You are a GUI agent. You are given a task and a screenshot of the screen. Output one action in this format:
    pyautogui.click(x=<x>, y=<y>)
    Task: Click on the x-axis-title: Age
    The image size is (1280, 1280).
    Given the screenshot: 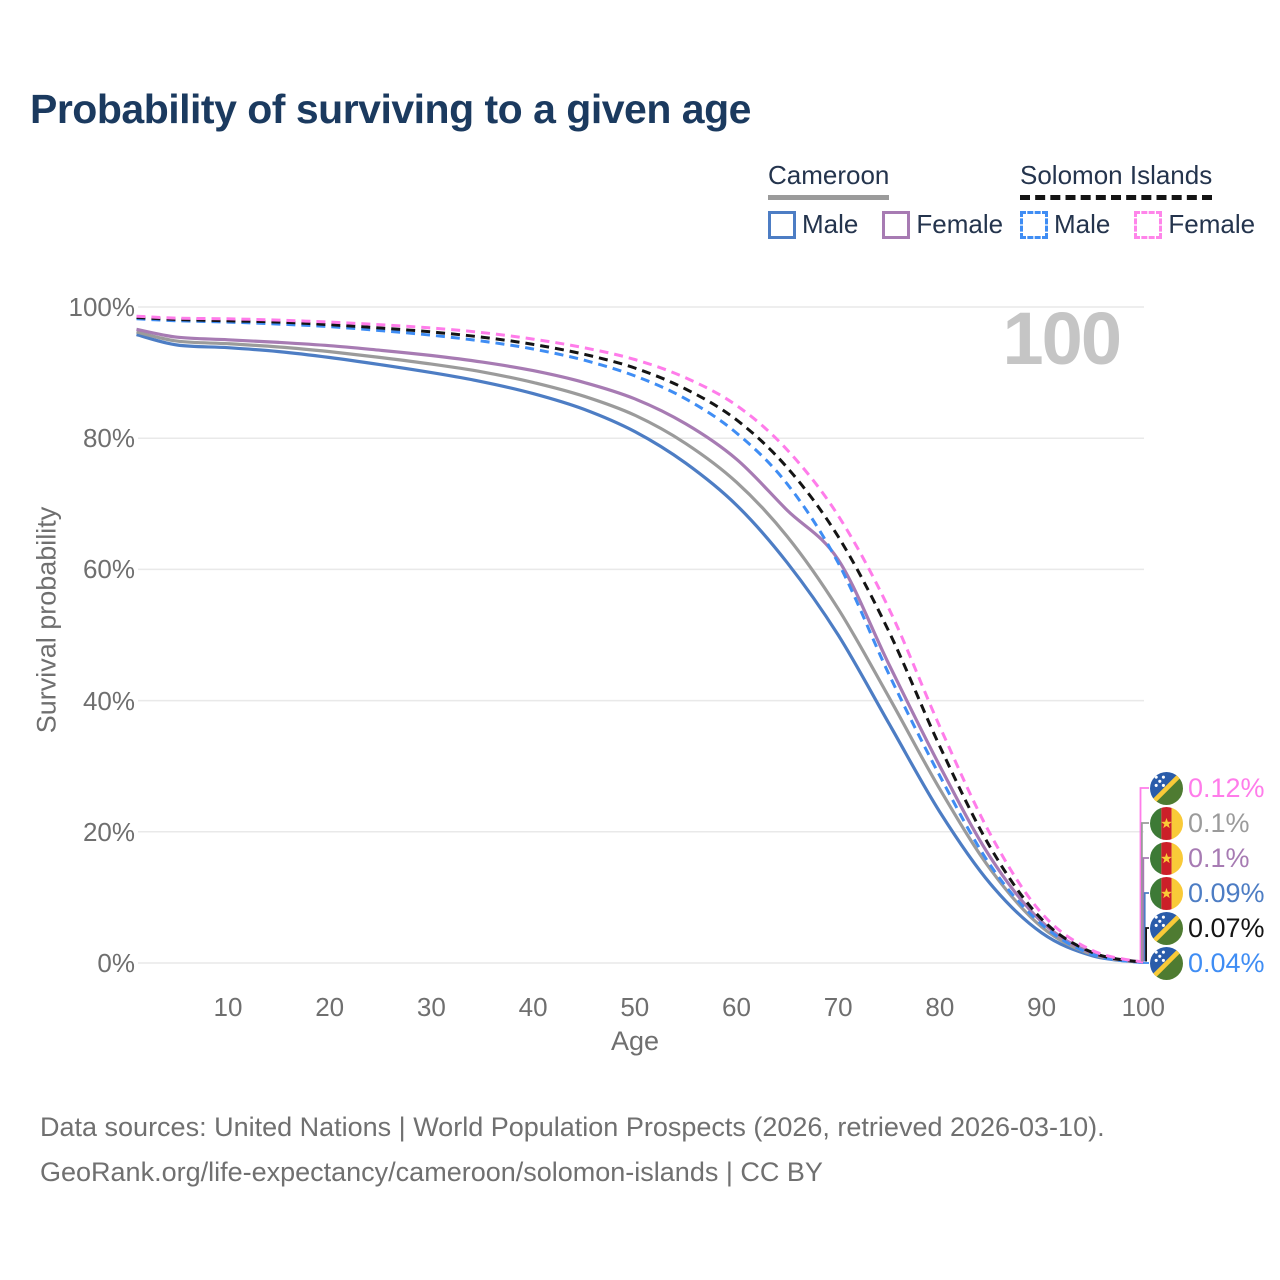 What is the action you would take?
    pyautogui.click(x=635, y=1041)
    